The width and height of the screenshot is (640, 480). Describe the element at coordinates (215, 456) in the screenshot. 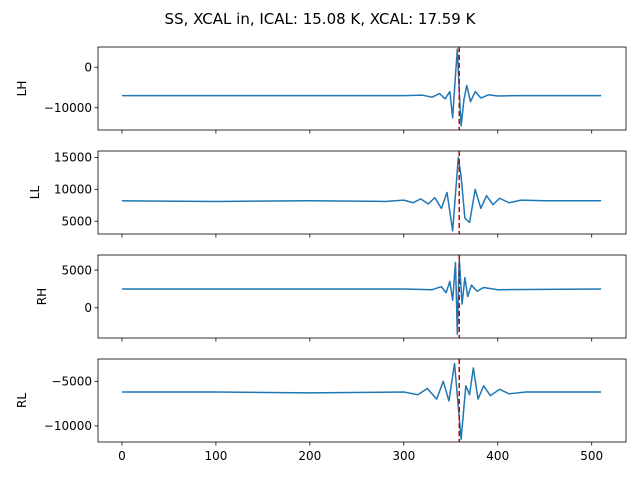

I see `x-tick-label: 100` at that location.